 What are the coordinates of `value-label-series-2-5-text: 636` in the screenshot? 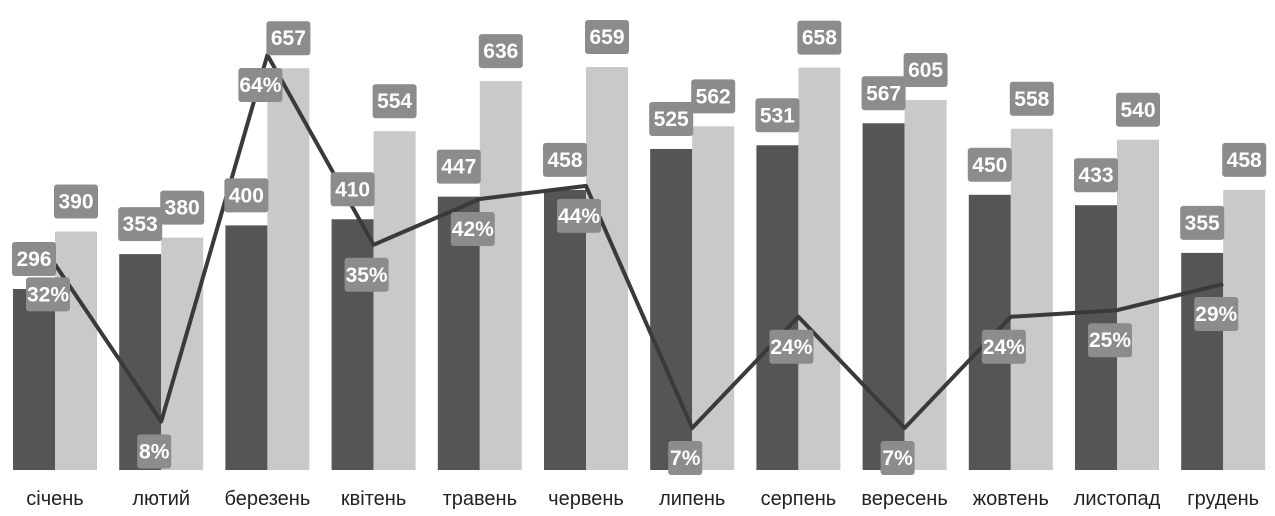 It's located at (500, 51).